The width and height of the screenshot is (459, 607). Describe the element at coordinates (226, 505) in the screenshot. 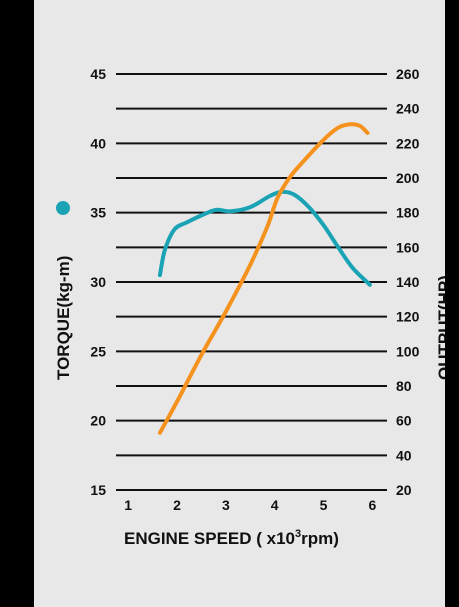

I see `x-tick-label: 3` at that location.